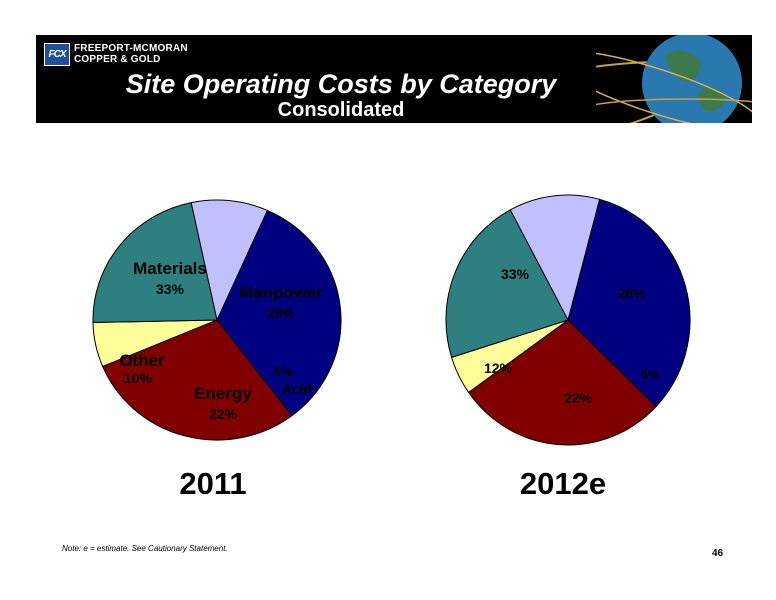 The height and width of the screenshot is (600, 776). Describe the element at coordinates (632, 293) in the screenshot. I see `label-2012e-slice2-value: 28%` at that location.